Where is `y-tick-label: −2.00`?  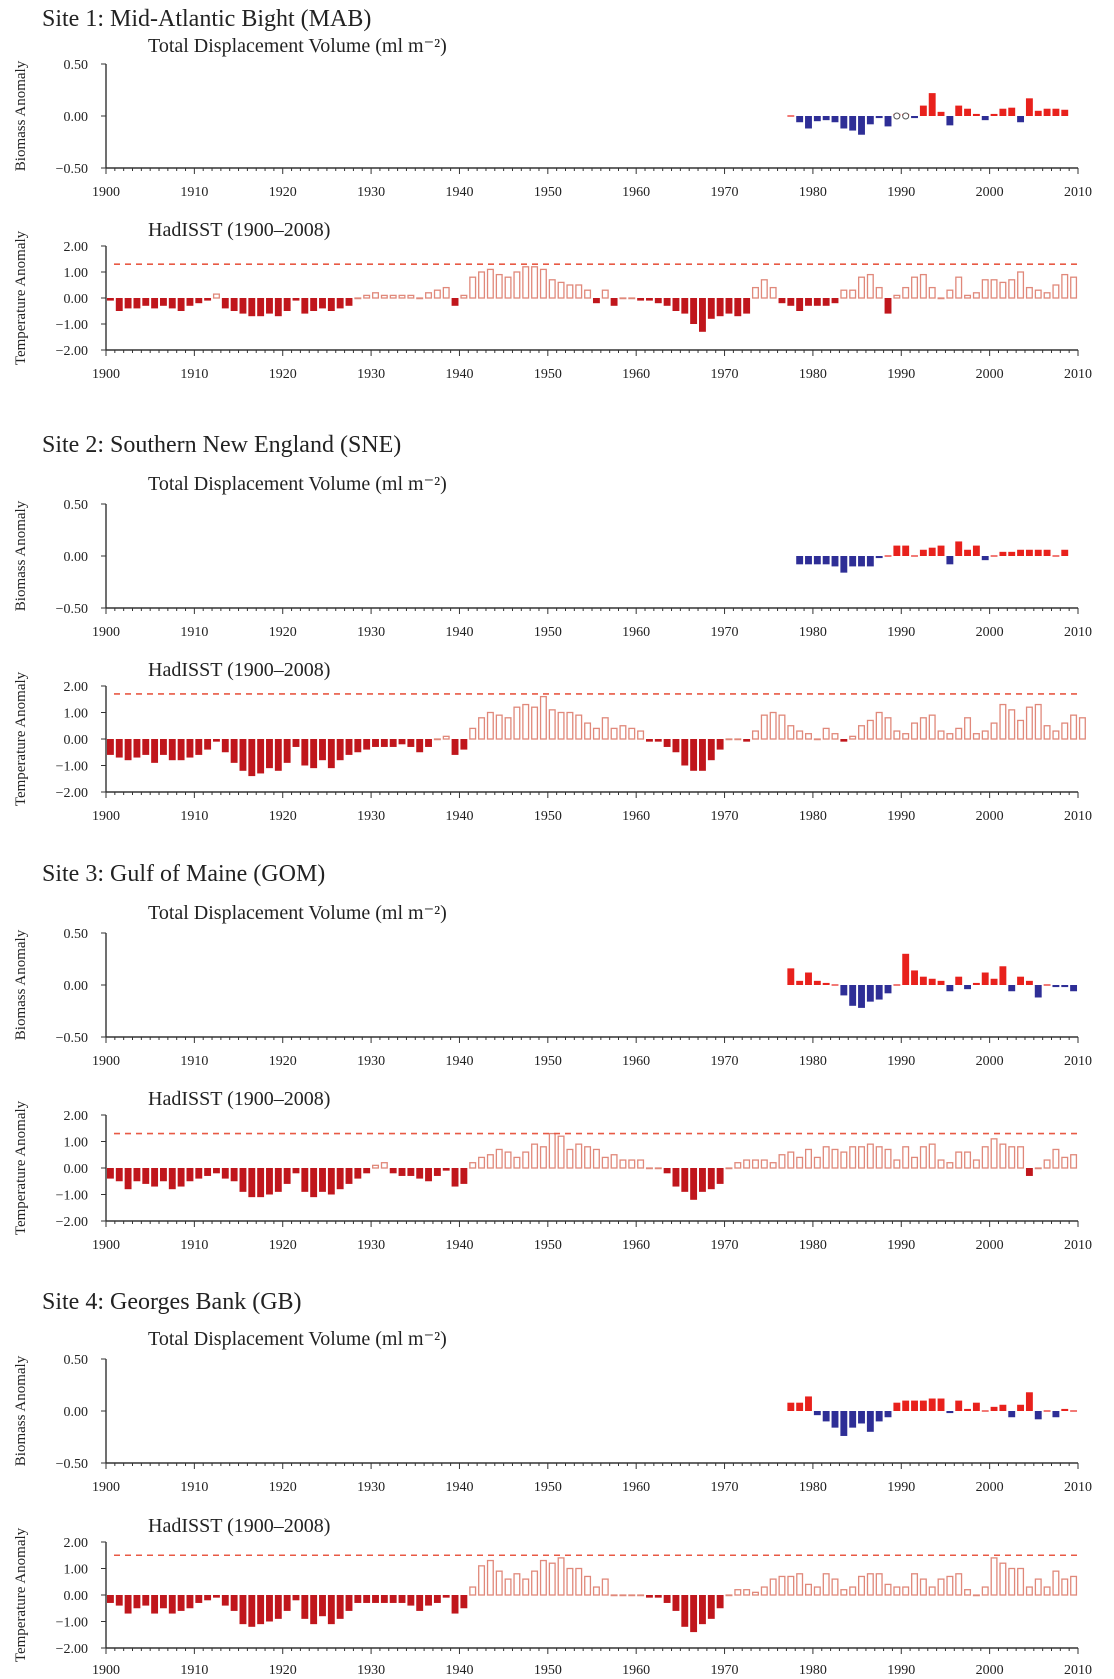
y-tick-label: −2.00 is located at coordinates (72, 1649).